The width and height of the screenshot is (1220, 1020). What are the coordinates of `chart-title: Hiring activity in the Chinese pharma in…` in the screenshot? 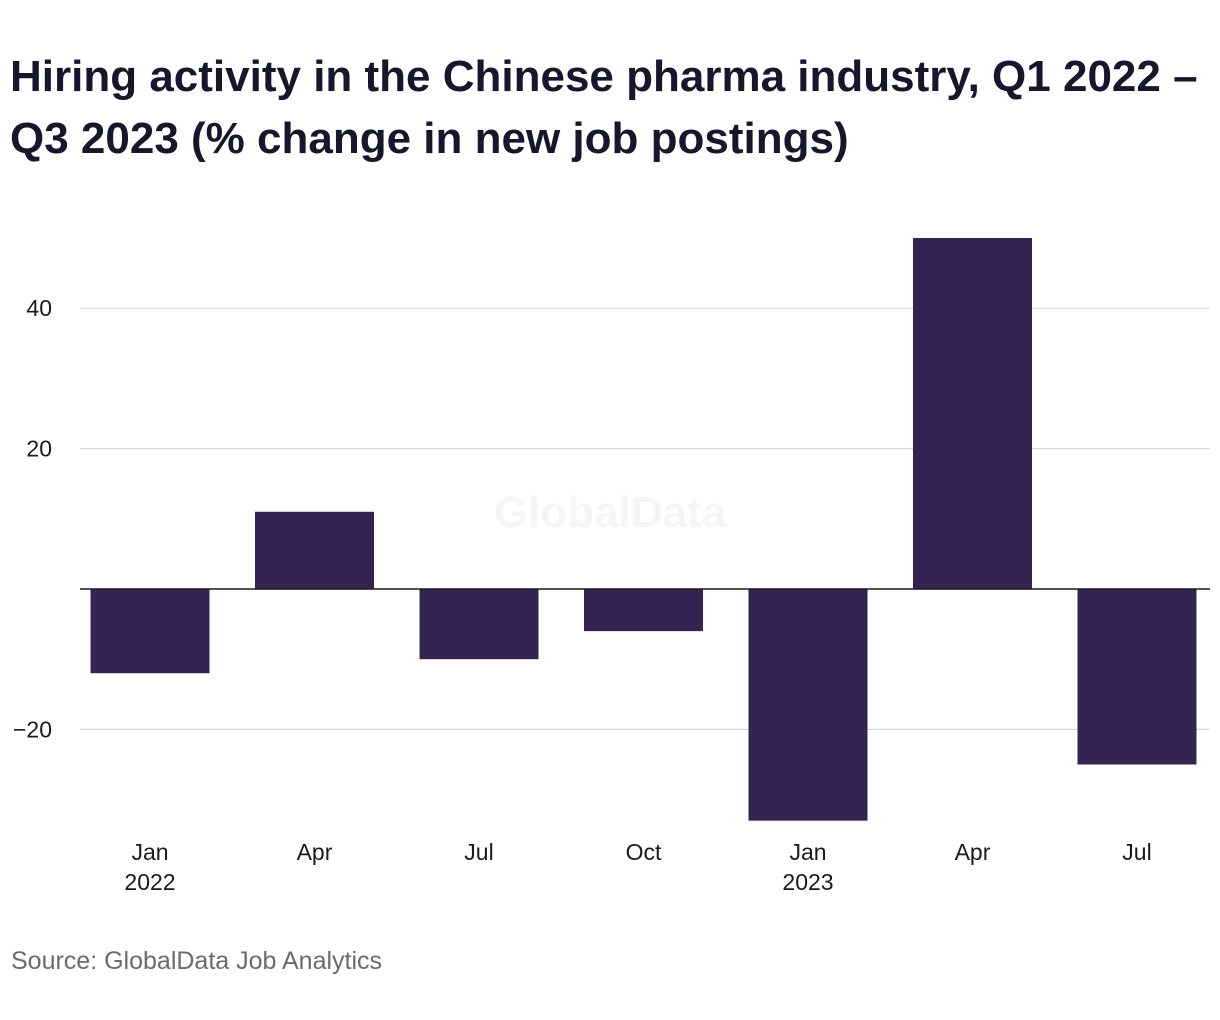 It's located at (604, 107).